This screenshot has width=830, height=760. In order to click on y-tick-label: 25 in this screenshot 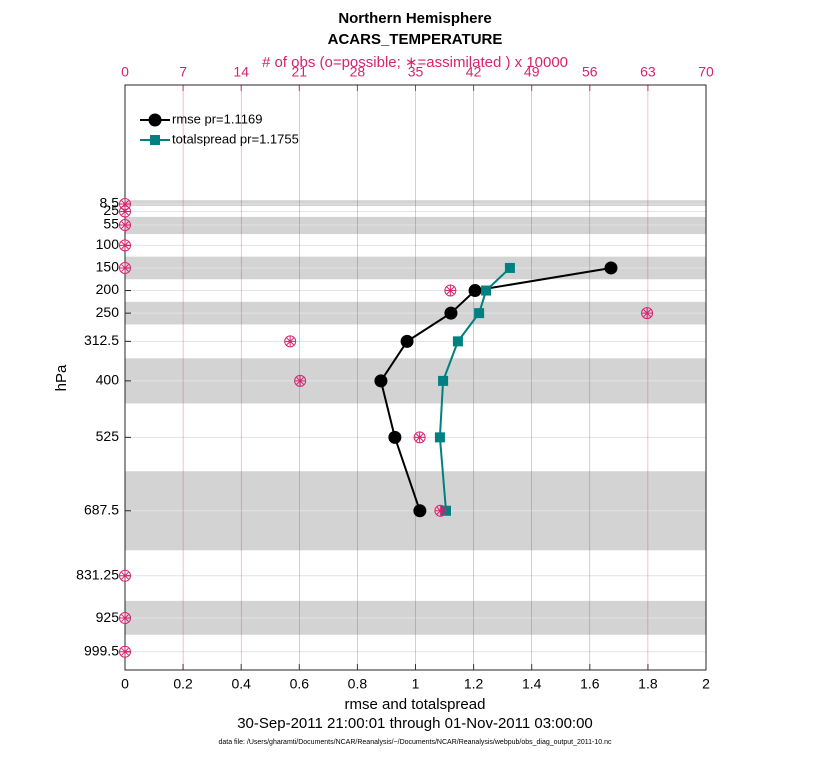, I will do `click(111, 210)`.